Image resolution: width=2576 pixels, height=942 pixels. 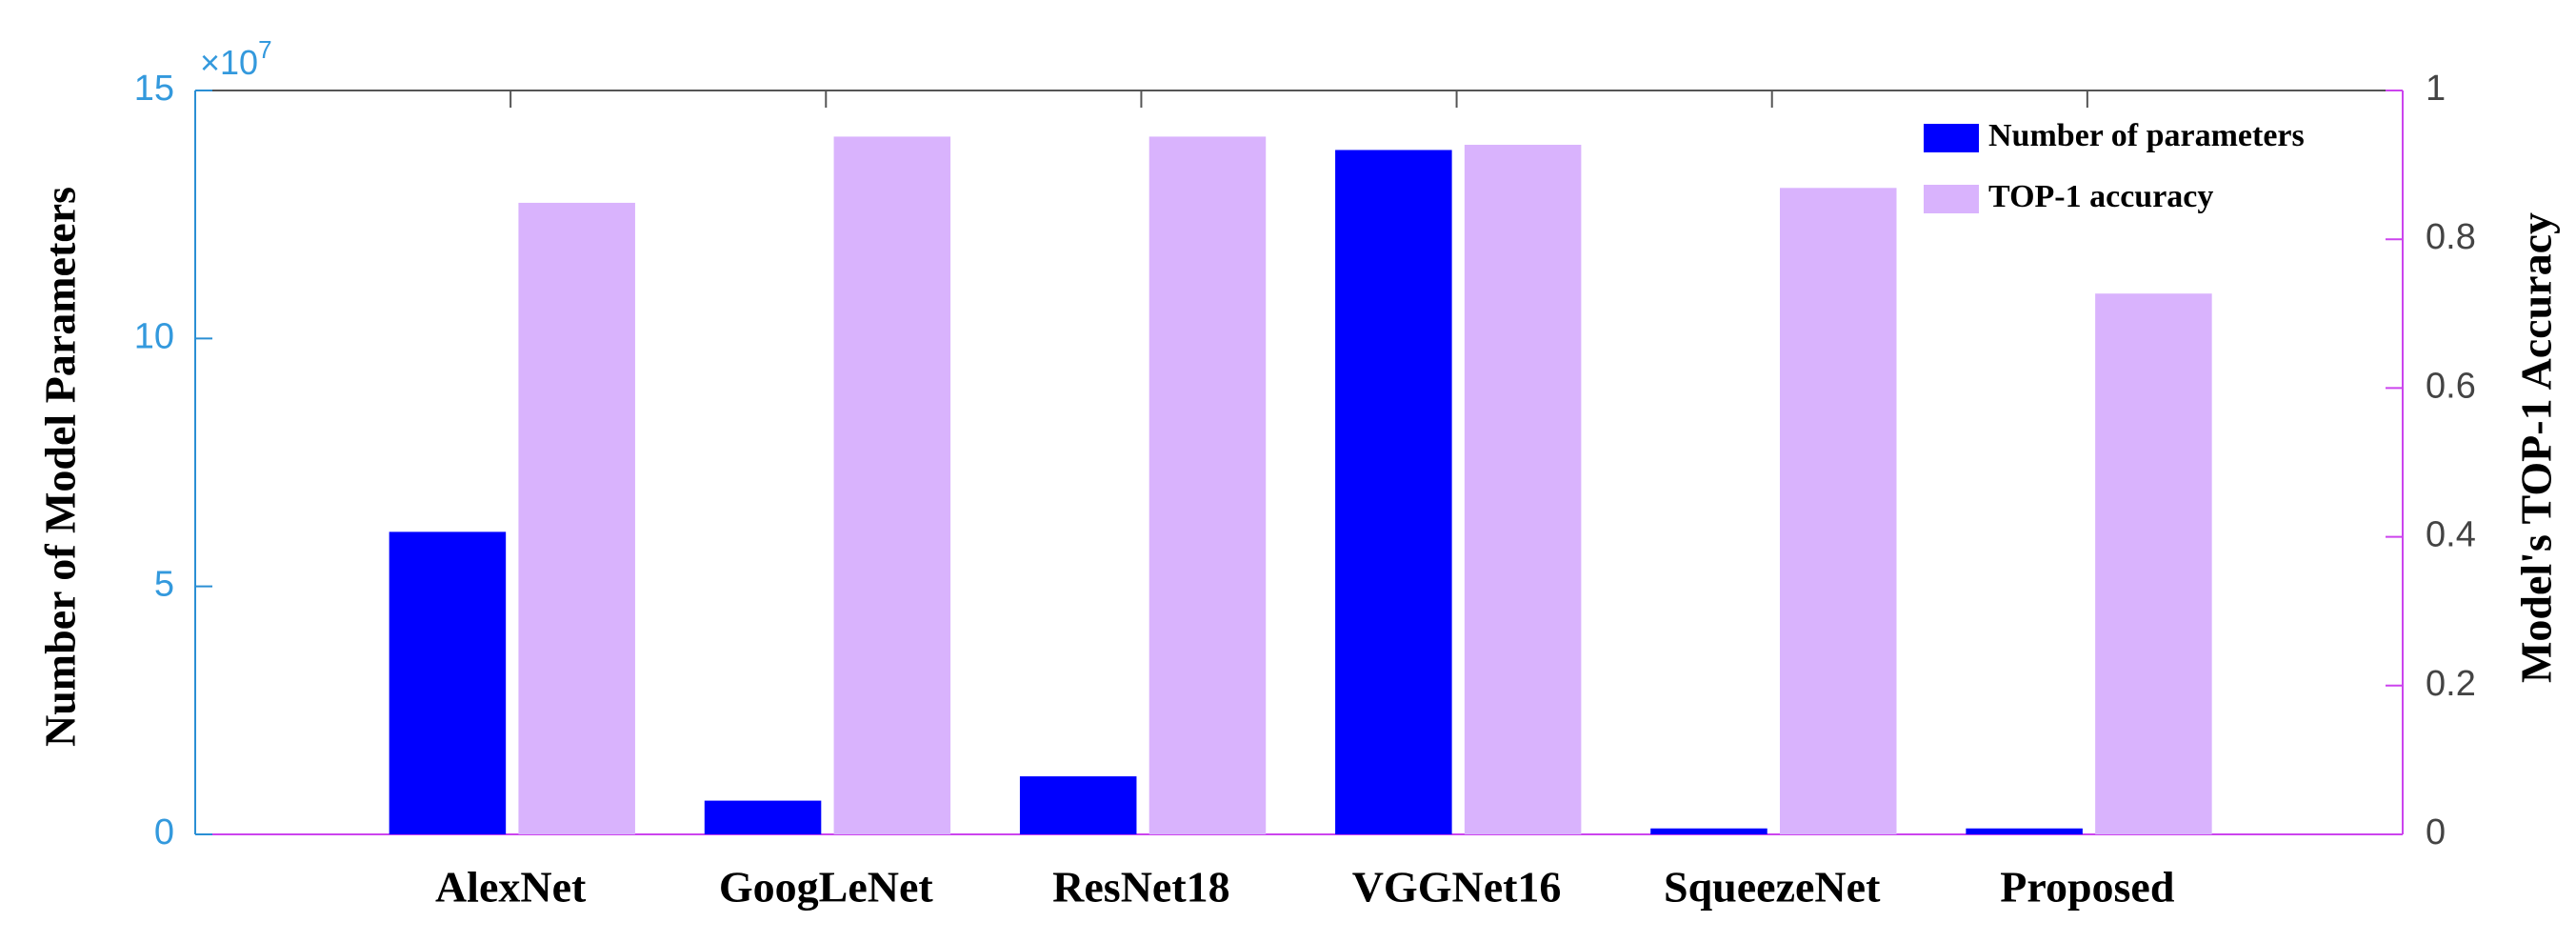 What do you see at coordinates (229, 62) in the screenshot?
I see `multiplier-base: ×10` at bounding box center [229, 62].